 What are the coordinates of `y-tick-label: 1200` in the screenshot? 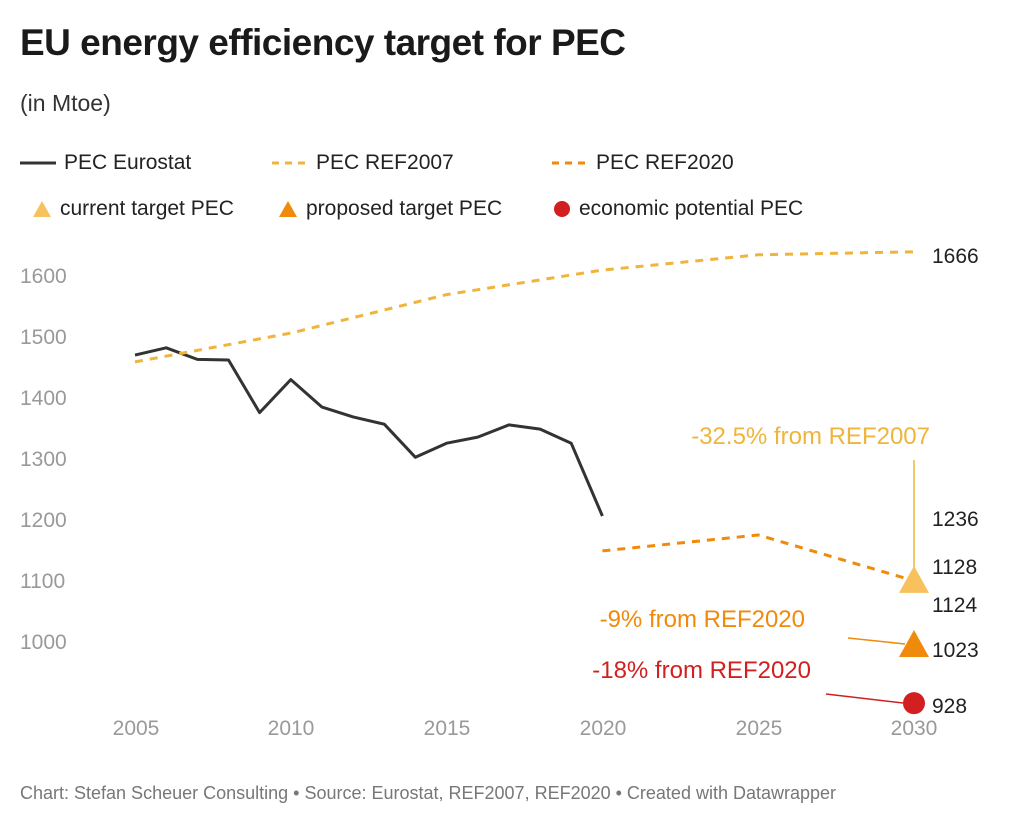 It's located at (43, 520).